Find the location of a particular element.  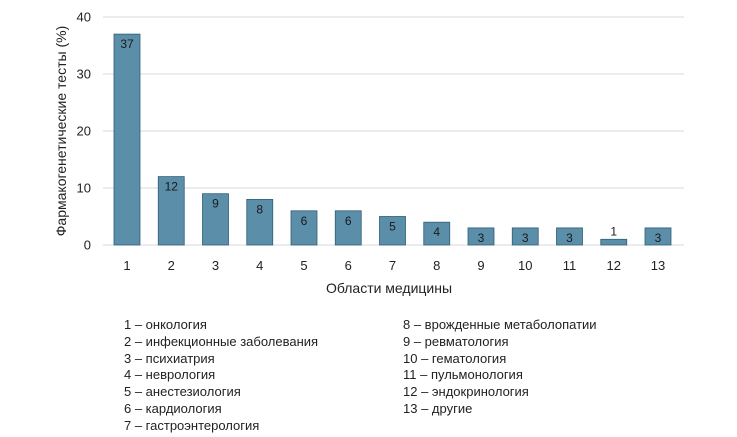

legend-item: 2 – инфекционные заболевания is located at coordinates (221, 341).